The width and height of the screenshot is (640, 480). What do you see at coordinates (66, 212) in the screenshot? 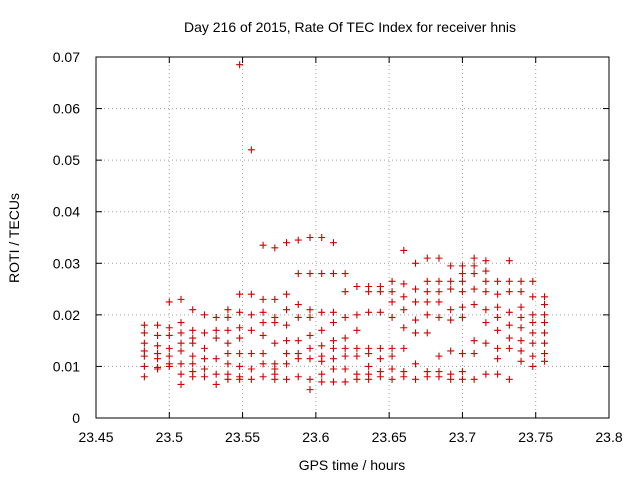
I see `y-tick-label: 0.04` at bounding box center [66, 212].